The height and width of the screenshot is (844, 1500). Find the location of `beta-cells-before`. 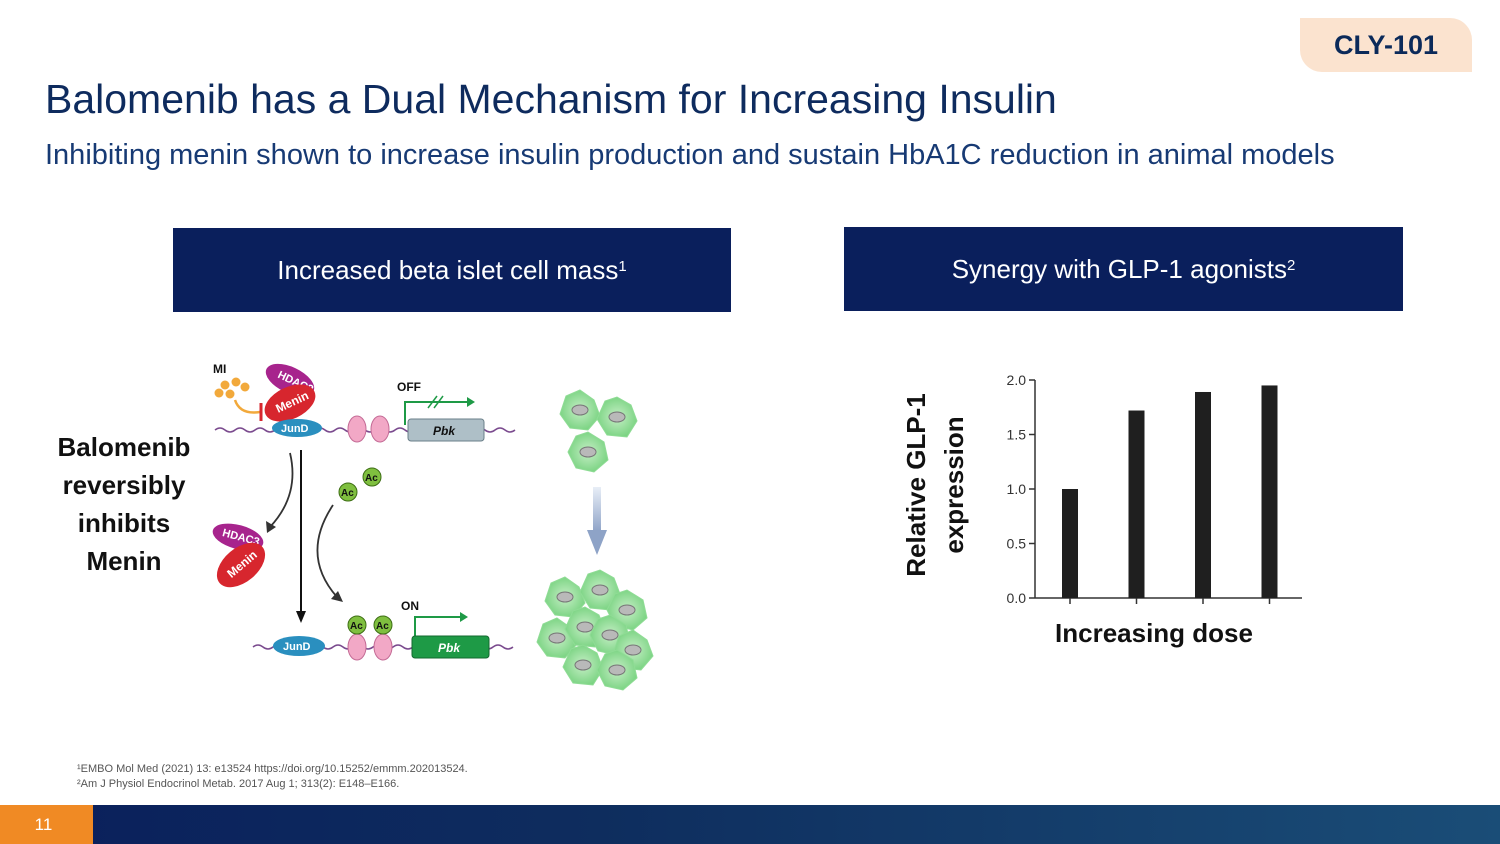

beta-cells-before is located at coordinates (598, 431).